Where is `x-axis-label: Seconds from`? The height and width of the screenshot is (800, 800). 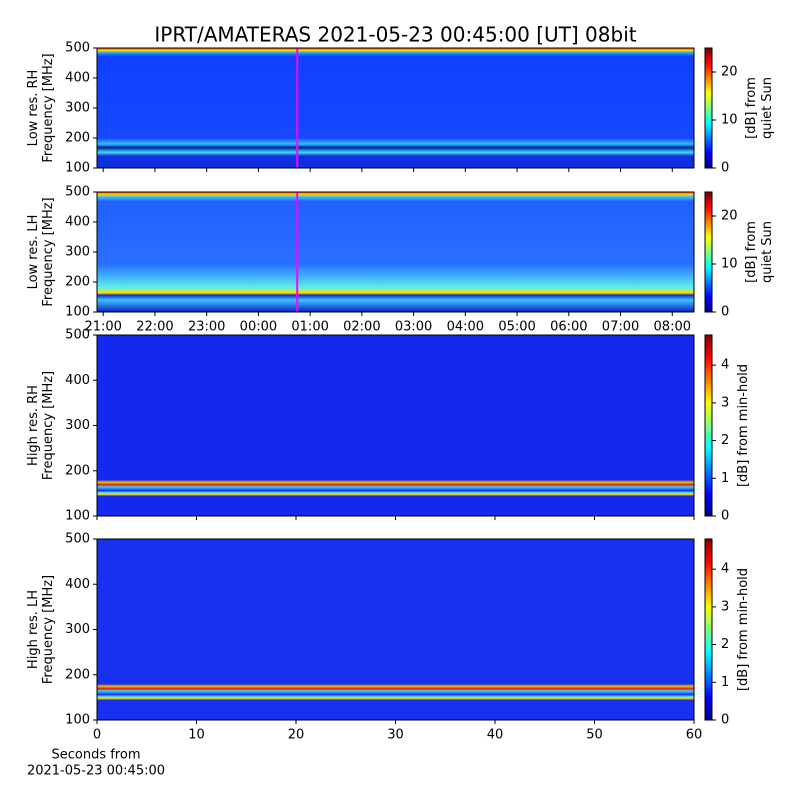
x-axis-label: Seconds from is located at coordinates (95, 755).